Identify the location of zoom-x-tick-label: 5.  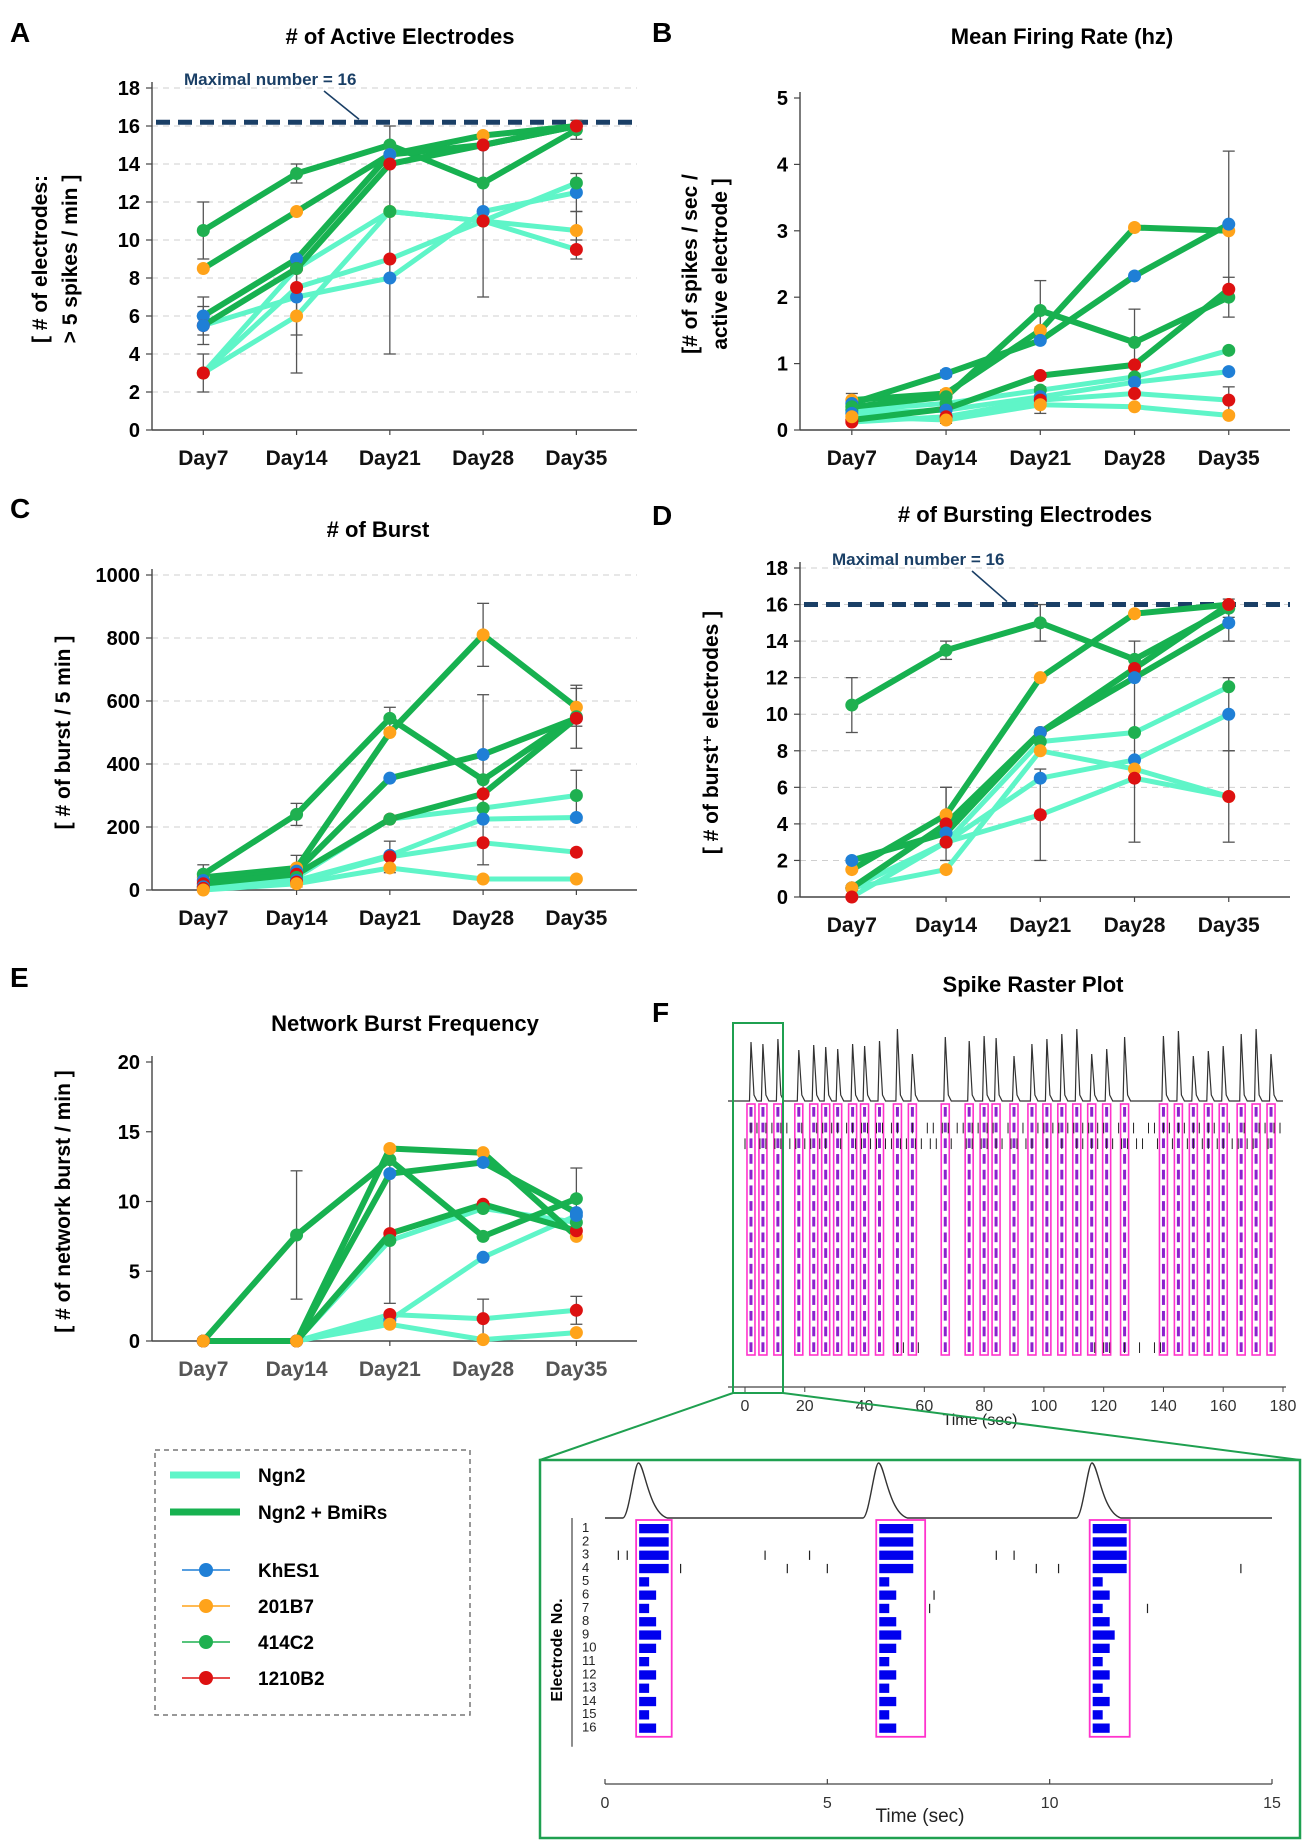
(827, 1803).